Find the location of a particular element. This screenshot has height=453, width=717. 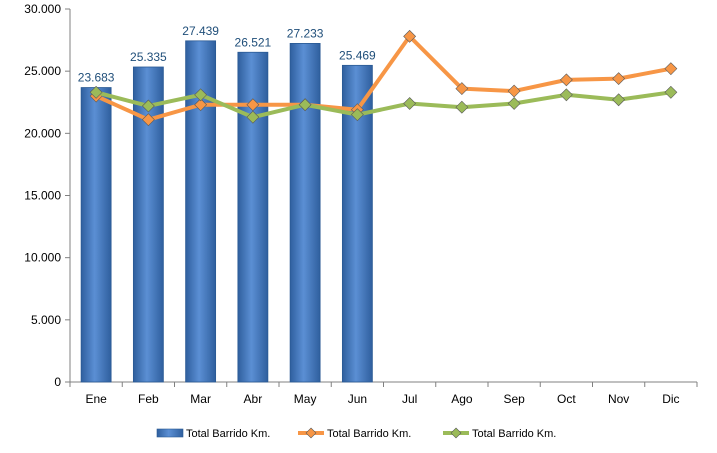

series-line is located at coordinates (383, 105).